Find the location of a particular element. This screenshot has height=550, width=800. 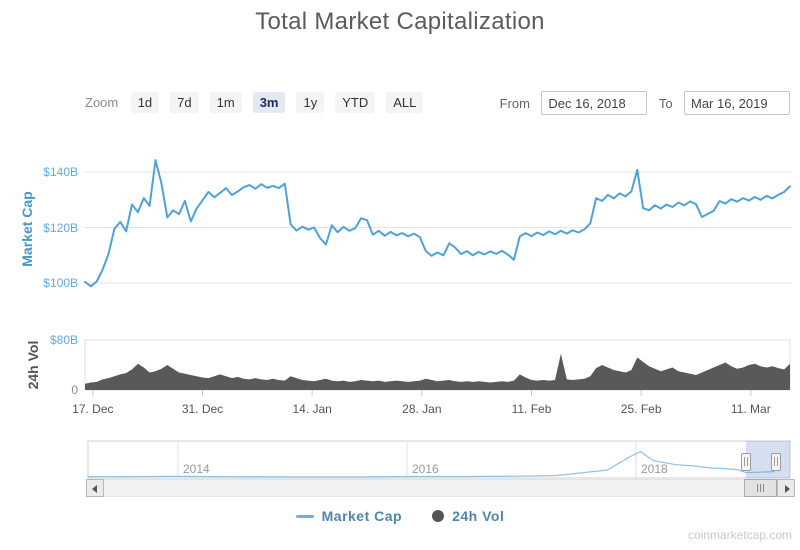

zoom-button-7d: 7d is located at coordinates (184, 102).